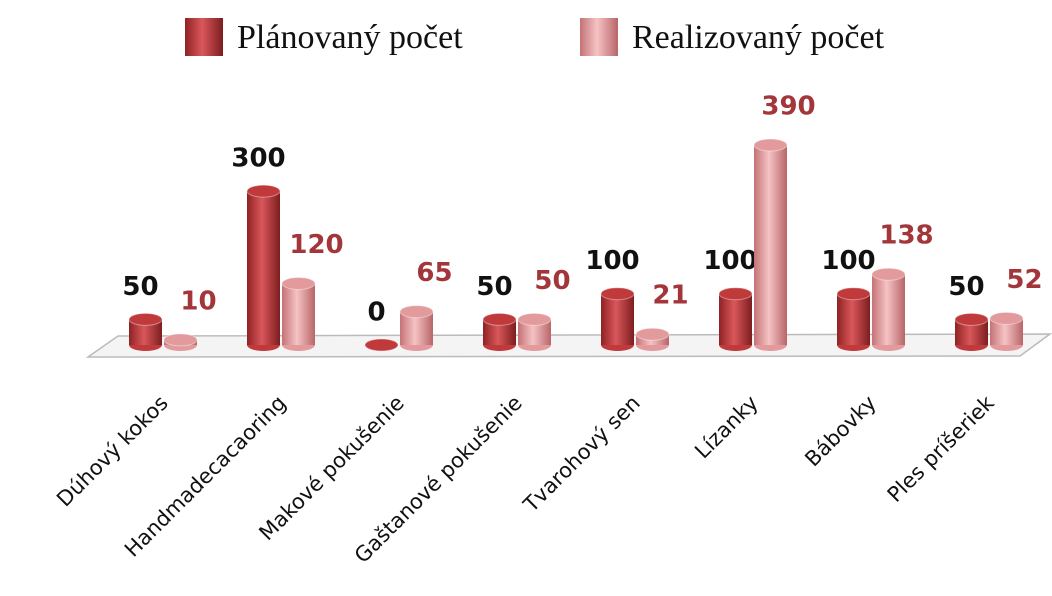 Image resolution: width=1052 pixels, height=596 pixels. I want to click on legend-label: Realizovaný počet, so click(758, 37).